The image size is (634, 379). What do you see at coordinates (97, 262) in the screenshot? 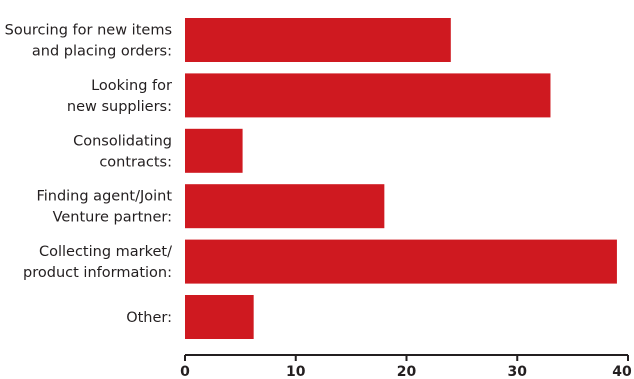
I see `category-label-4: Collecting market/product information:` at bounding box center [97, 262].